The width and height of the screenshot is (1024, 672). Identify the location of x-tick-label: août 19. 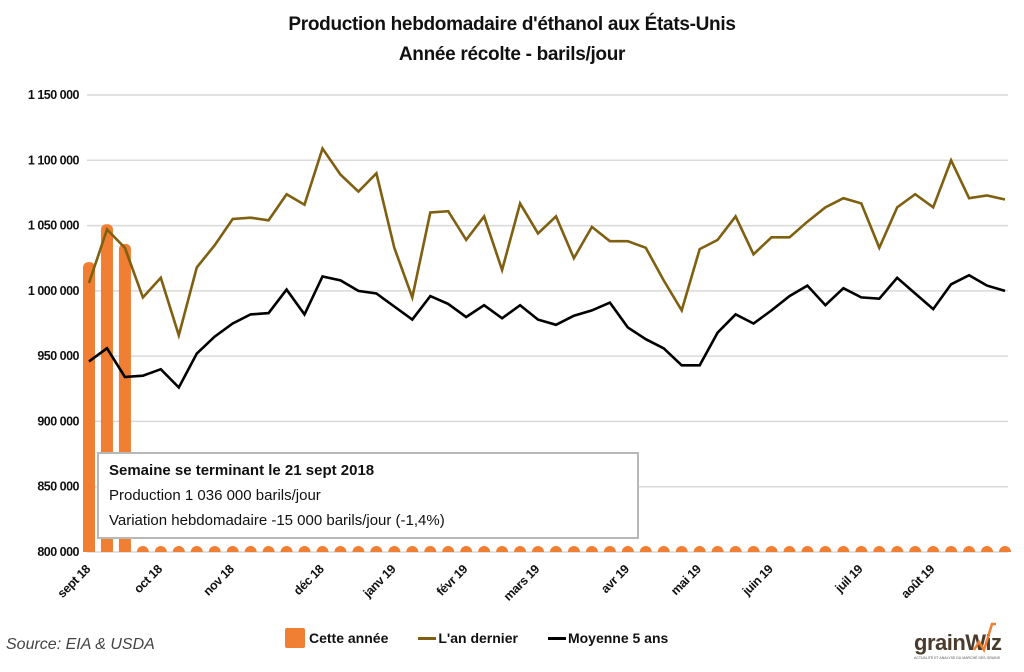
(917, 581).